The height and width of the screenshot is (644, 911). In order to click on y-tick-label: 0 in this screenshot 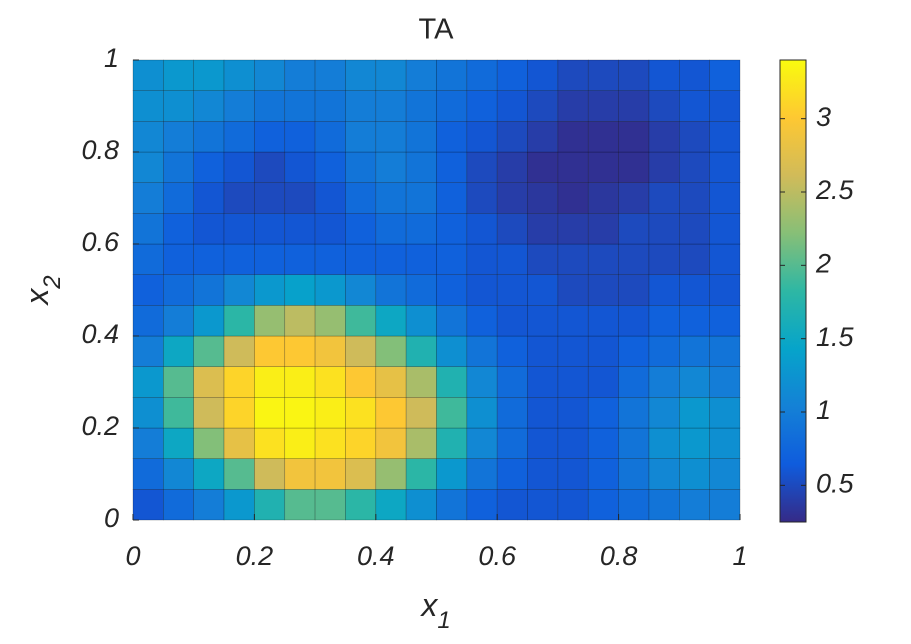, I will do `click(111, 518)`.